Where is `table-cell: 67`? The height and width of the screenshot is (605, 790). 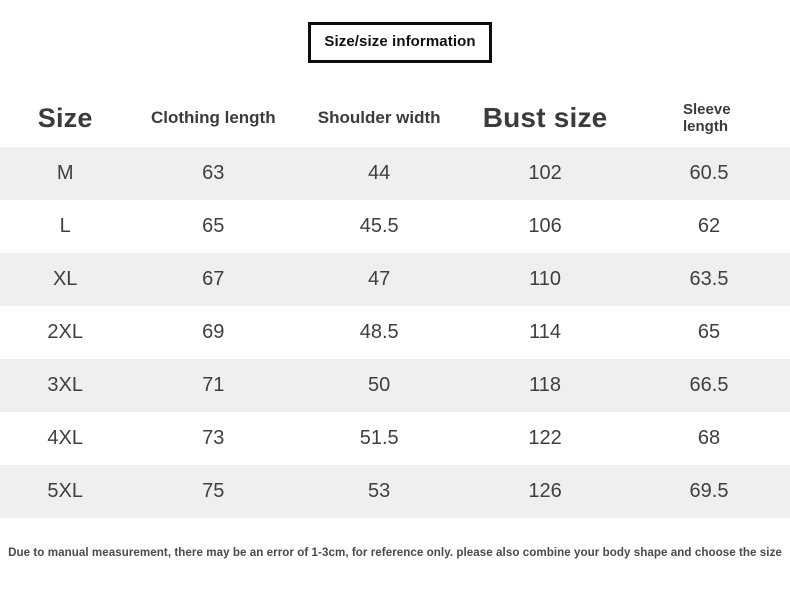 table-cell: 67 is located at coordinates (213, 279).